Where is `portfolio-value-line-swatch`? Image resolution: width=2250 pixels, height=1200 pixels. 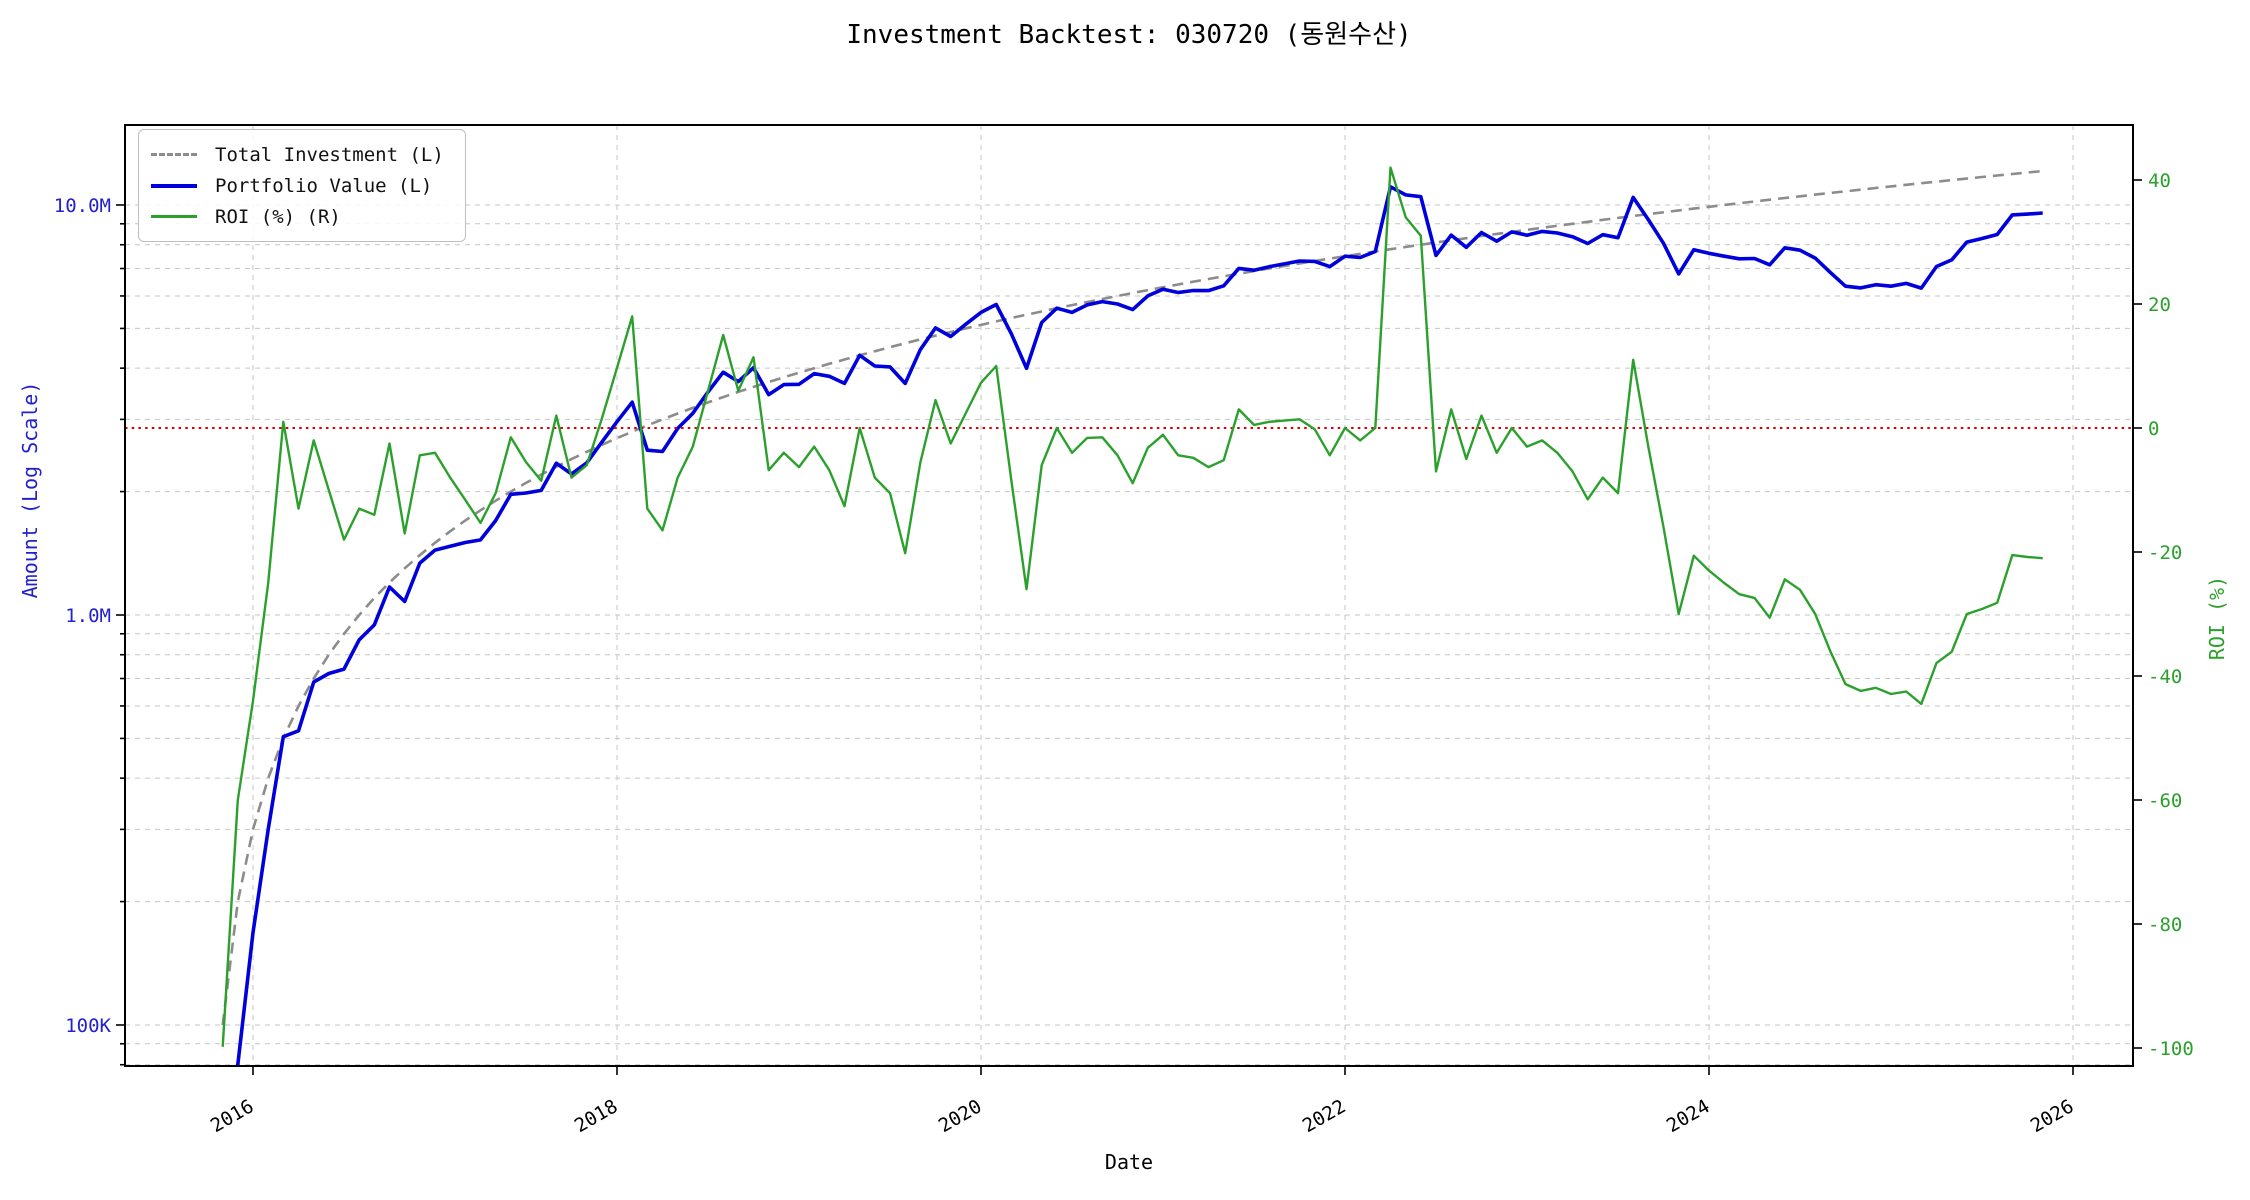
portfolio-value-line-swatch is located at coordinates (174, 185).